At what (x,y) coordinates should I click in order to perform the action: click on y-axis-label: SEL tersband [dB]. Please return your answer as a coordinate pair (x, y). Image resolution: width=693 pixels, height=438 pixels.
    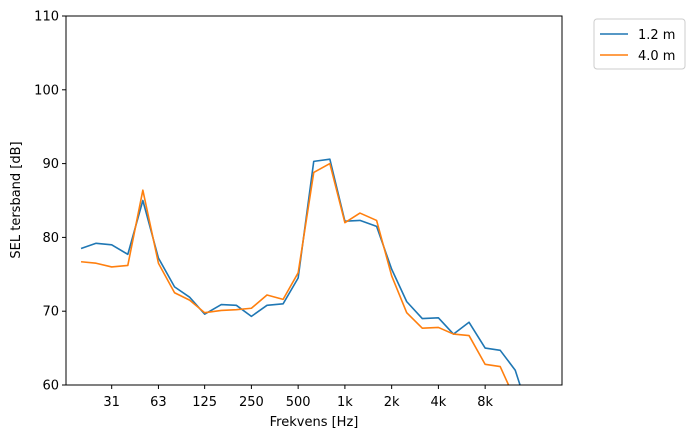
    Looking at the image, I should click on (16, 199).